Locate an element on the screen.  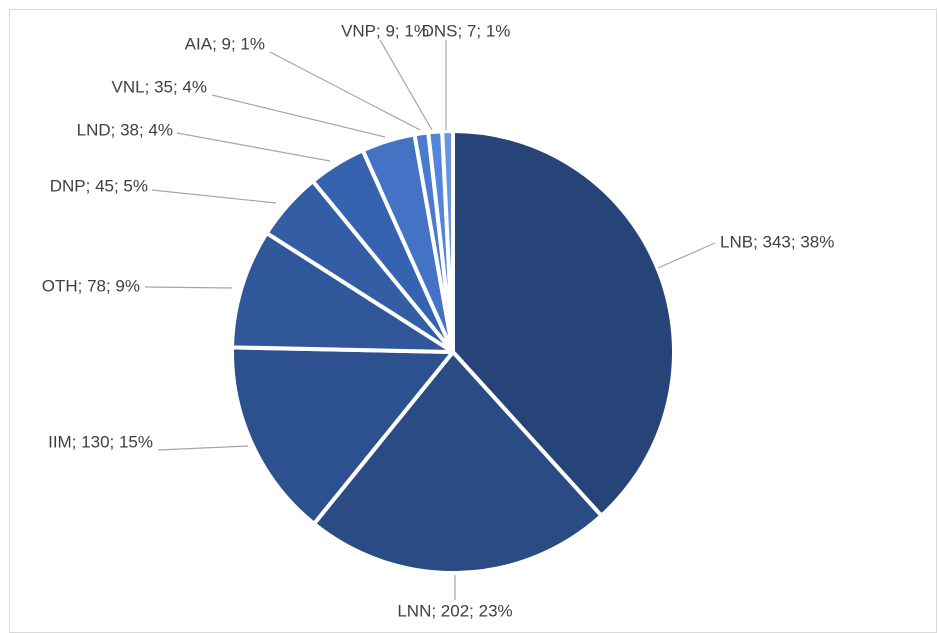
data-label: LNN; 202; 23% is located at coordinates (454, 610).